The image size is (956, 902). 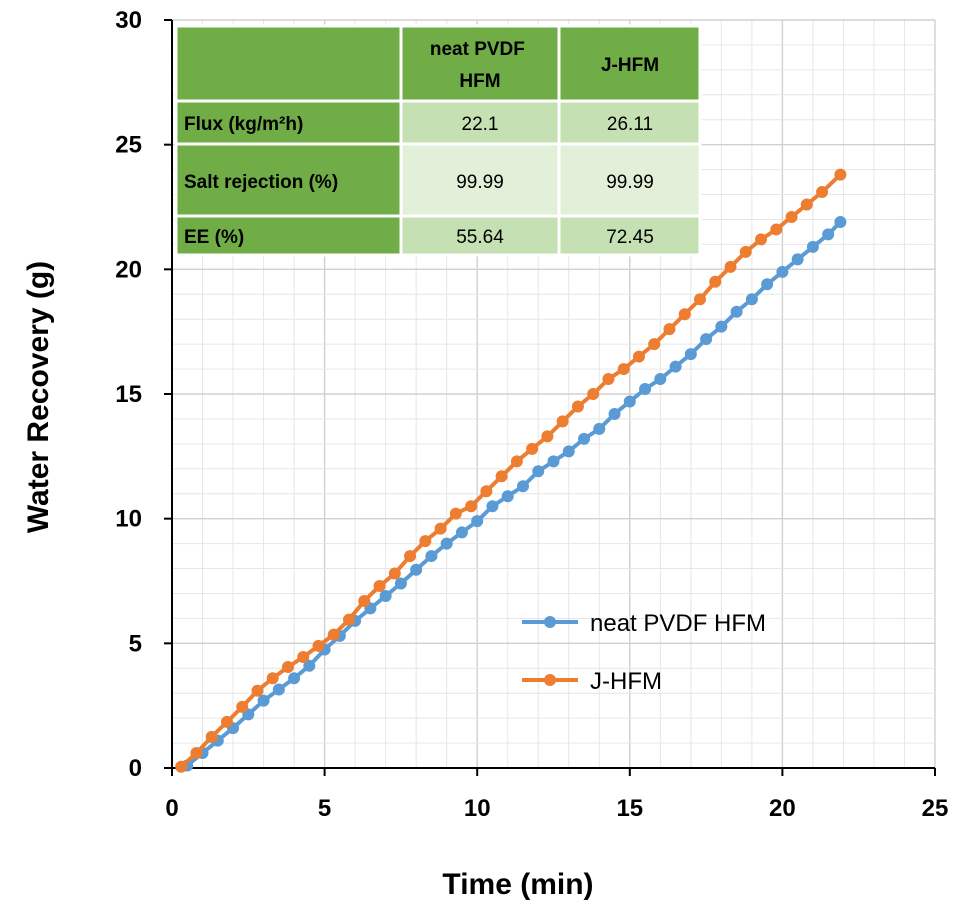 What do you see at coordinates (678, 623) in the screenshot?
I see `legend-label-neat-pvdf-hfm: neat PVDF HFM` at bounding box center [678, 623].